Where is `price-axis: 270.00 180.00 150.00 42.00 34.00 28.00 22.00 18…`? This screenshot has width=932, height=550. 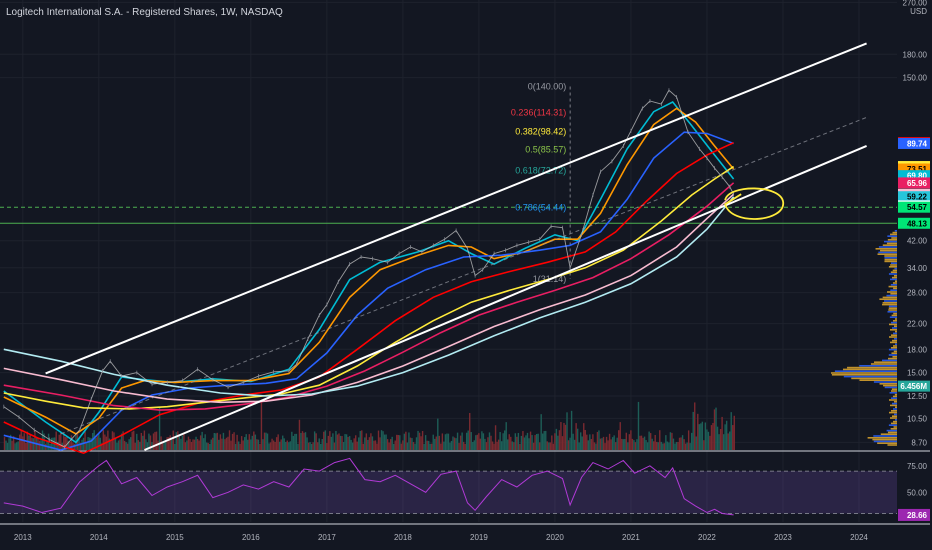
price-axis: 270.00 180.00 150.00 42.00 34.00 28.00 22.00 18… is located at coordinates (915, 223).